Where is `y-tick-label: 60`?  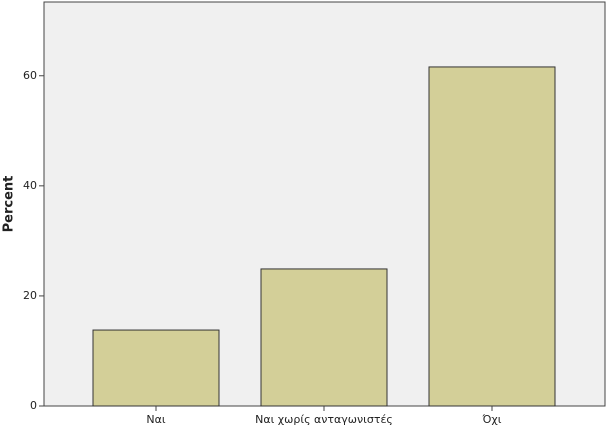 y-tick-label: 60 is located at coordinates (30, 75).